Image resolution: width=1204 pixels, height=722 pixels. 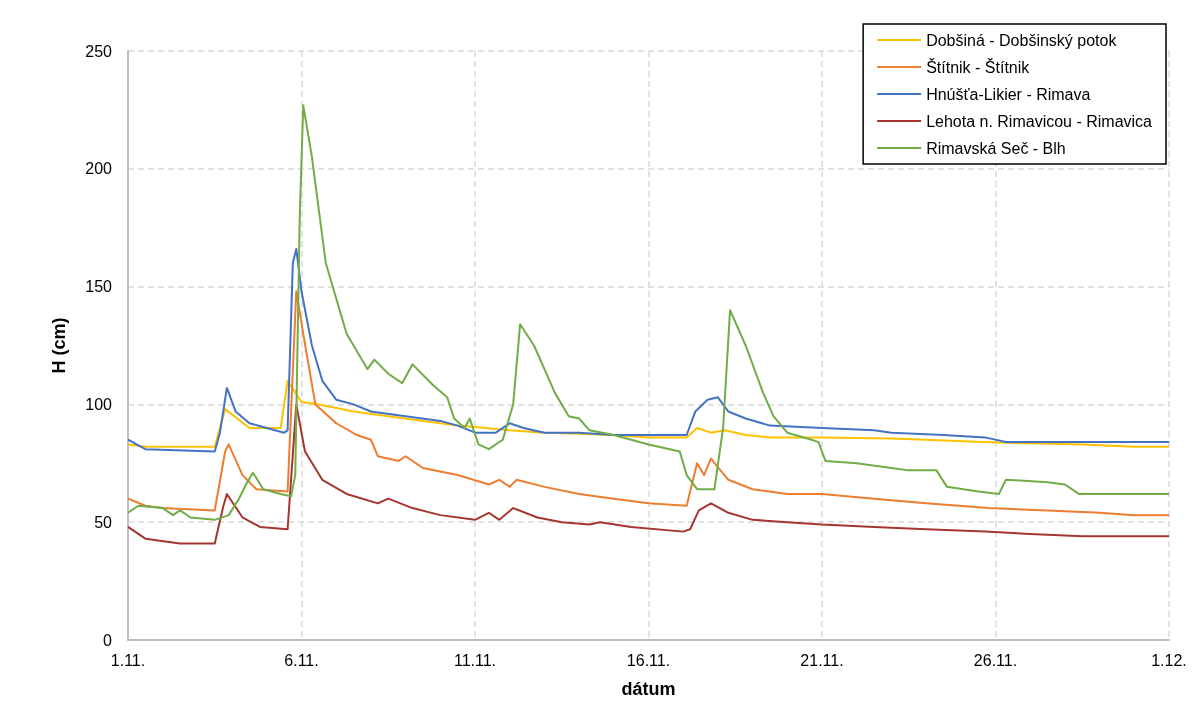 What do you see at coordinates (648, 660) in the screenshot?
I see `x-tick-label: 16.11.` at bounding box center [648, 660].